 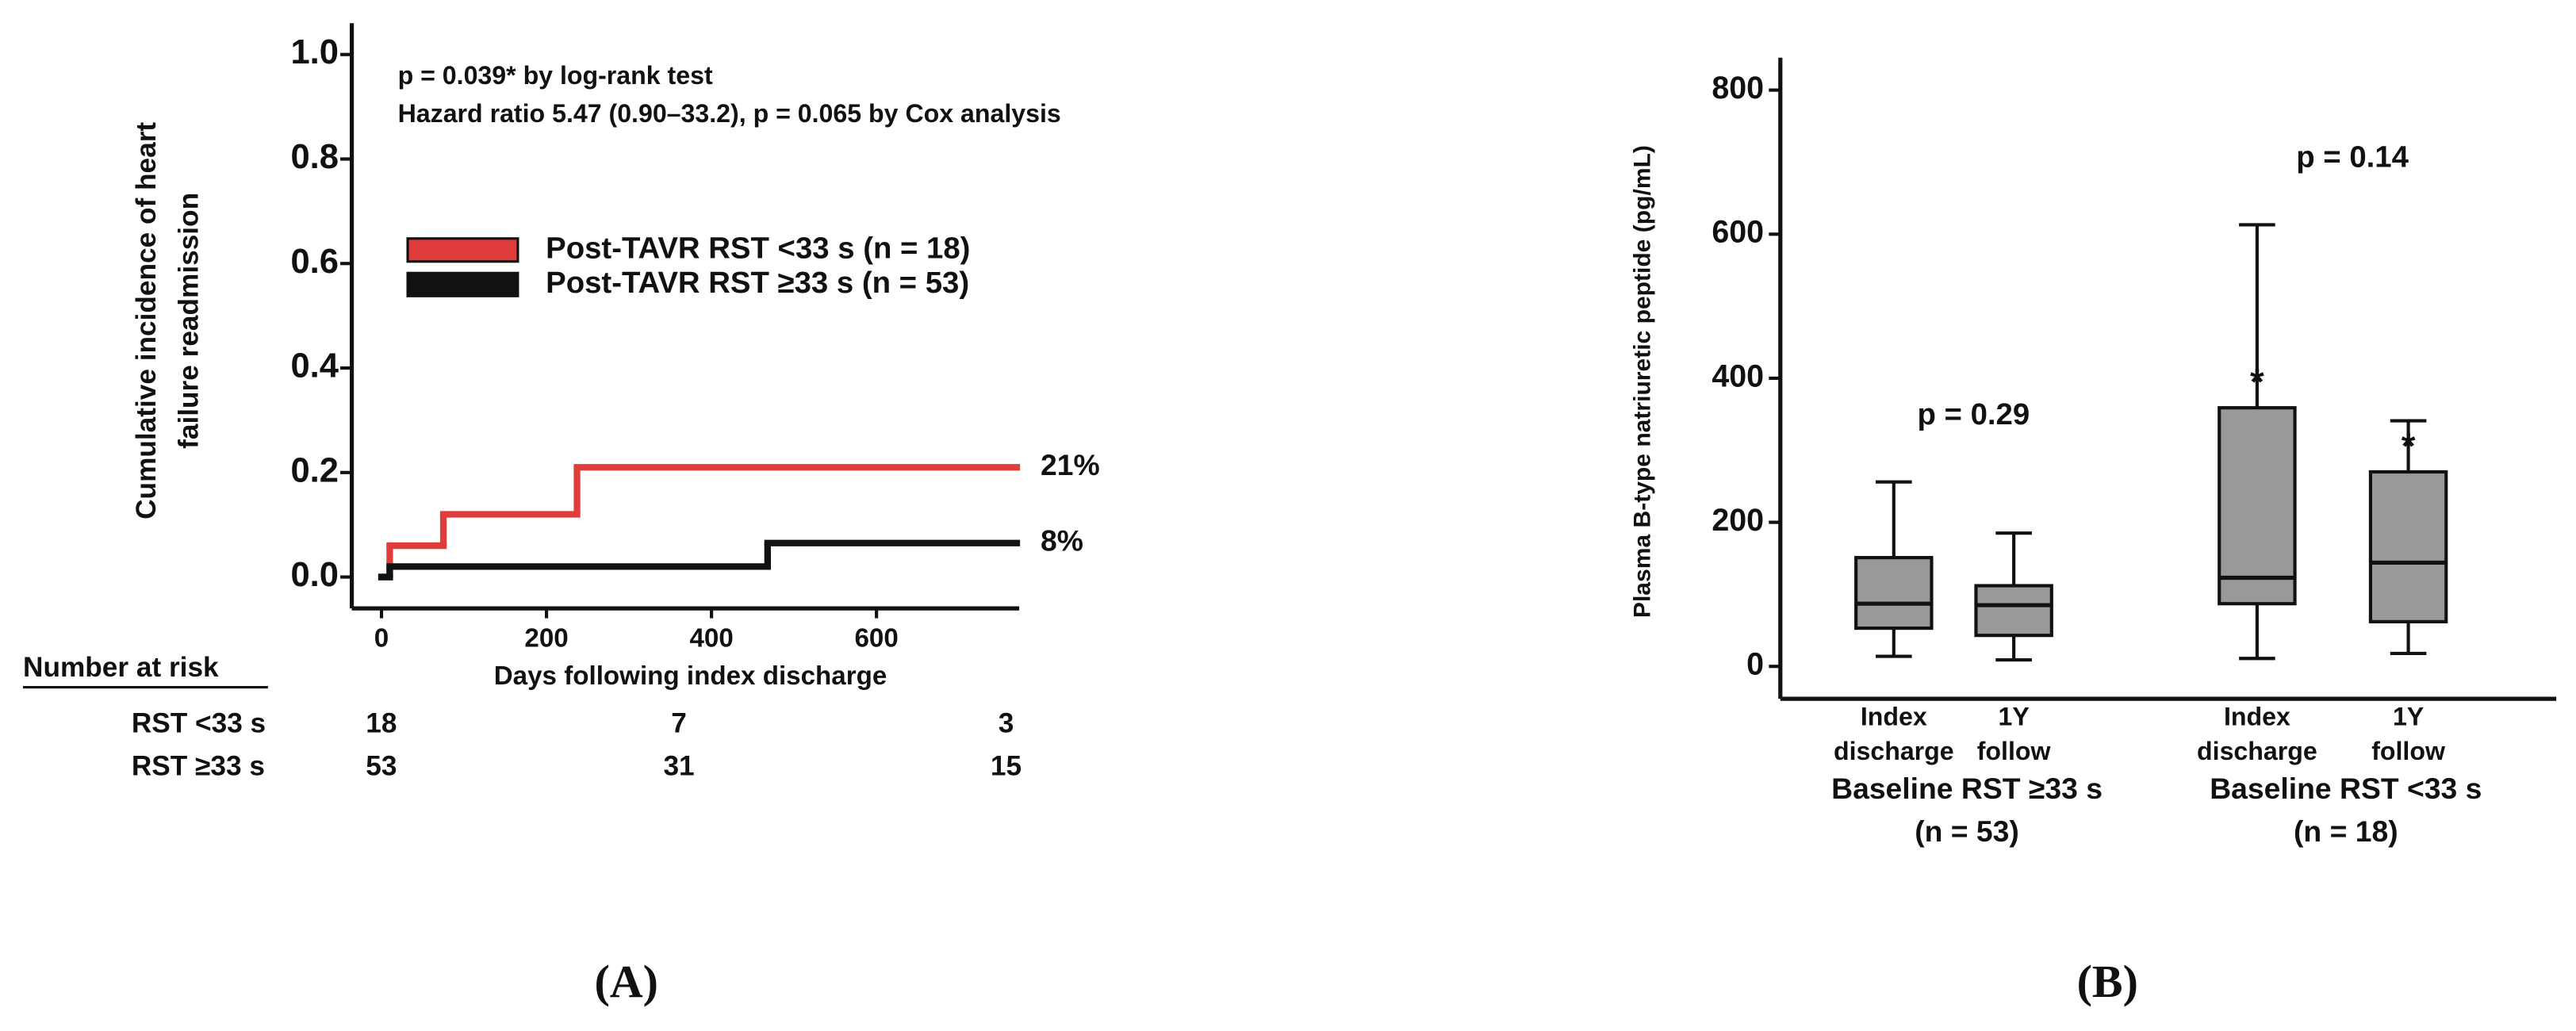 What do you see at coordinates (758, 283) in the screenshot?
I see `legend-label: Post-TAVR RST ≥33 s (n = 53)` at bounding box center [758, 283].